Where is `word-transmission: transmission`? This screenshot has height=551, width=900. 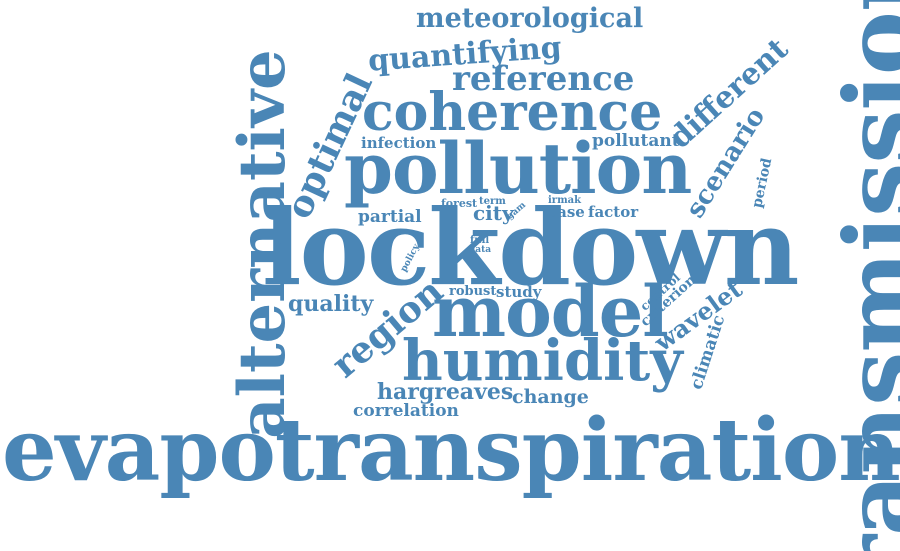 word-transmission: transmission is located at coordinates (861, 275).